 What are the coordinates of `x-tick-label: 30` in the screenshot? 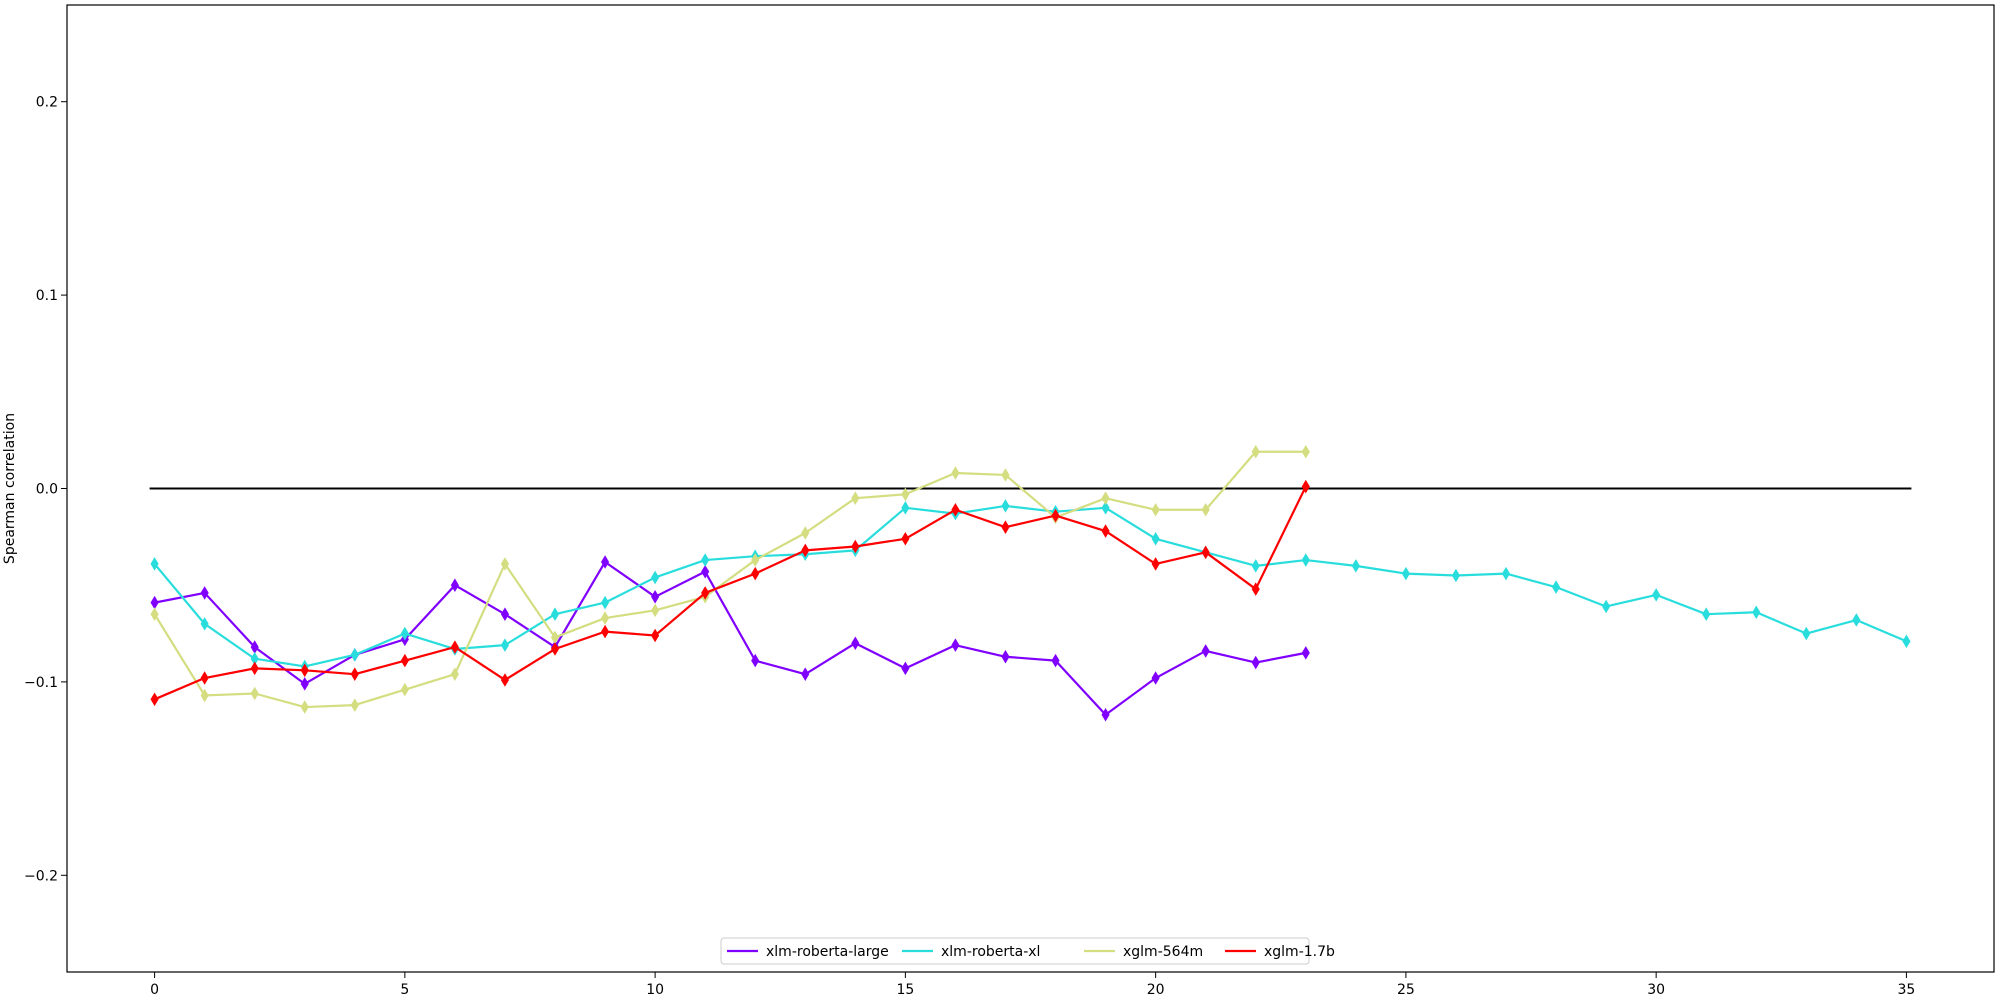 It's located at (1656, 990).